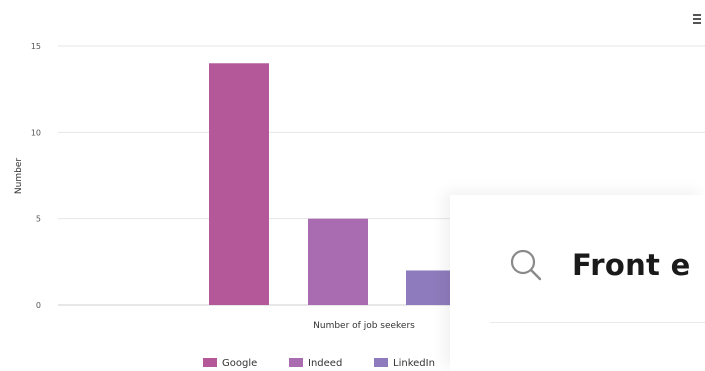 Image resolution: width=705 pixels, height=371 pixels. I want to click on divider, so click(597, 322).